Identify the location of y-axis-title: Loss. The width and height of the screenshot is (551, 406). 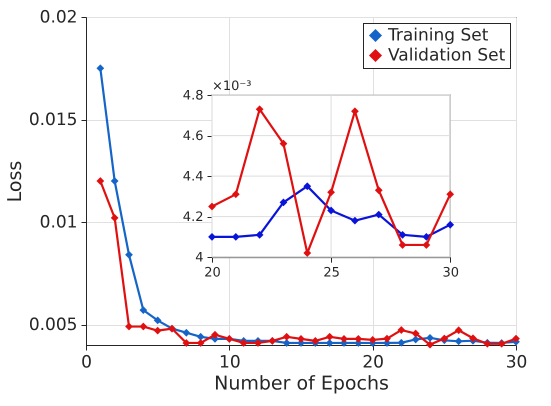
(15, 181).